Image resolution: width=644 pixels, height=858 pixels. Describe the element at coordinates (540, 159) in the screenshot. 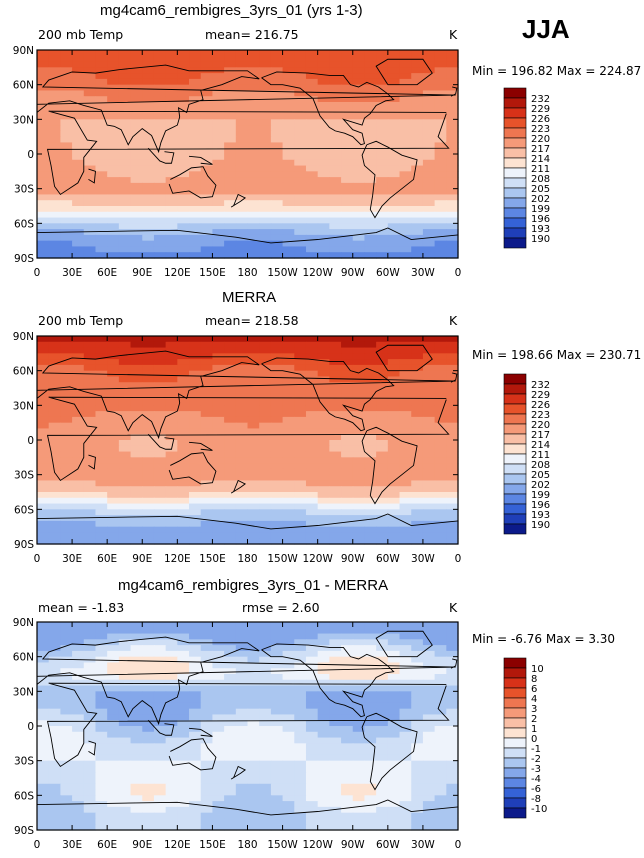

I see `colorbar-label: 214` at that location.